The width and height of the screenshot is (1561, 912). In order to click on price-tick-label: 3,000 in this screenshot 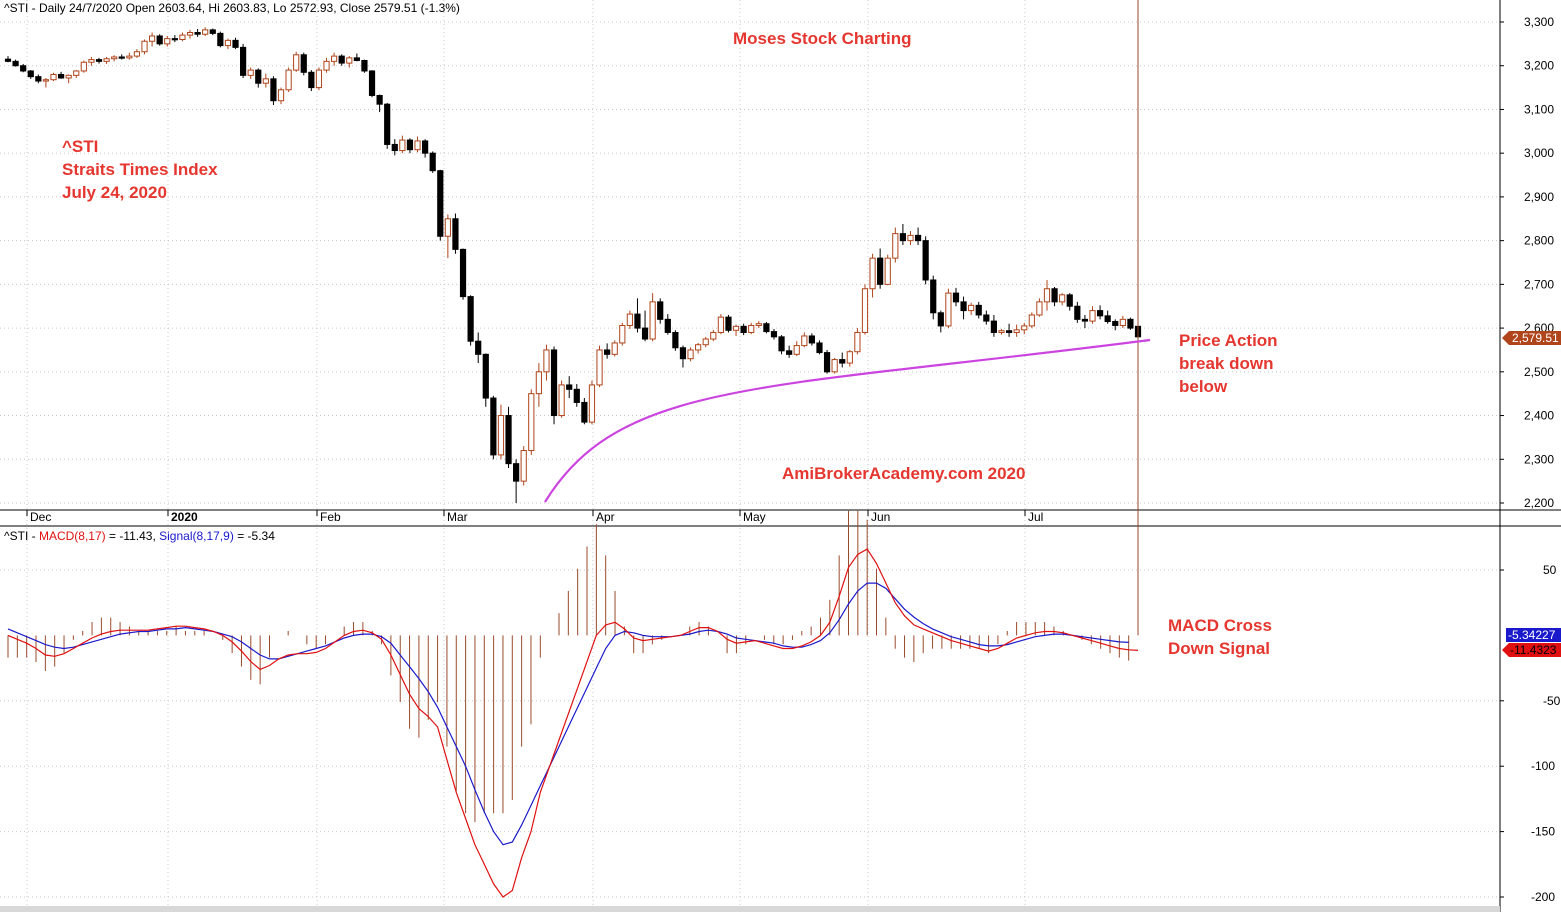, I will do `click(1539, 153)`.